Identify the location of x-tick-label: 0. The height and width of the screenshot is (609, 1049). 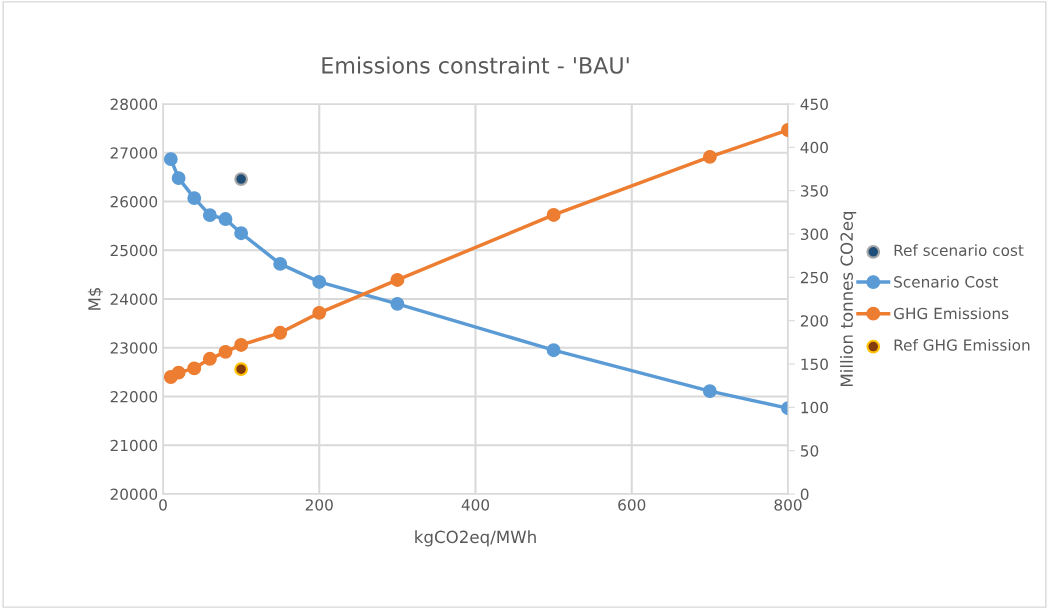
(163, 505).